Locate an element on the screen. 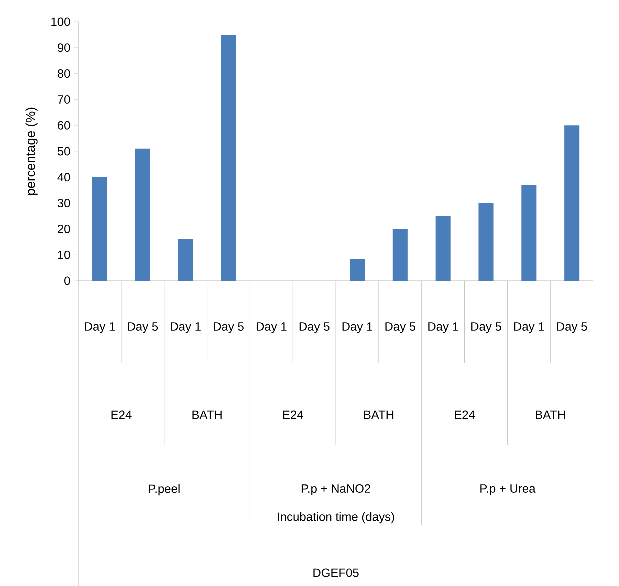 The image size is (619, 586). y-tick-label: 30 is located at coordinates (64, 203).